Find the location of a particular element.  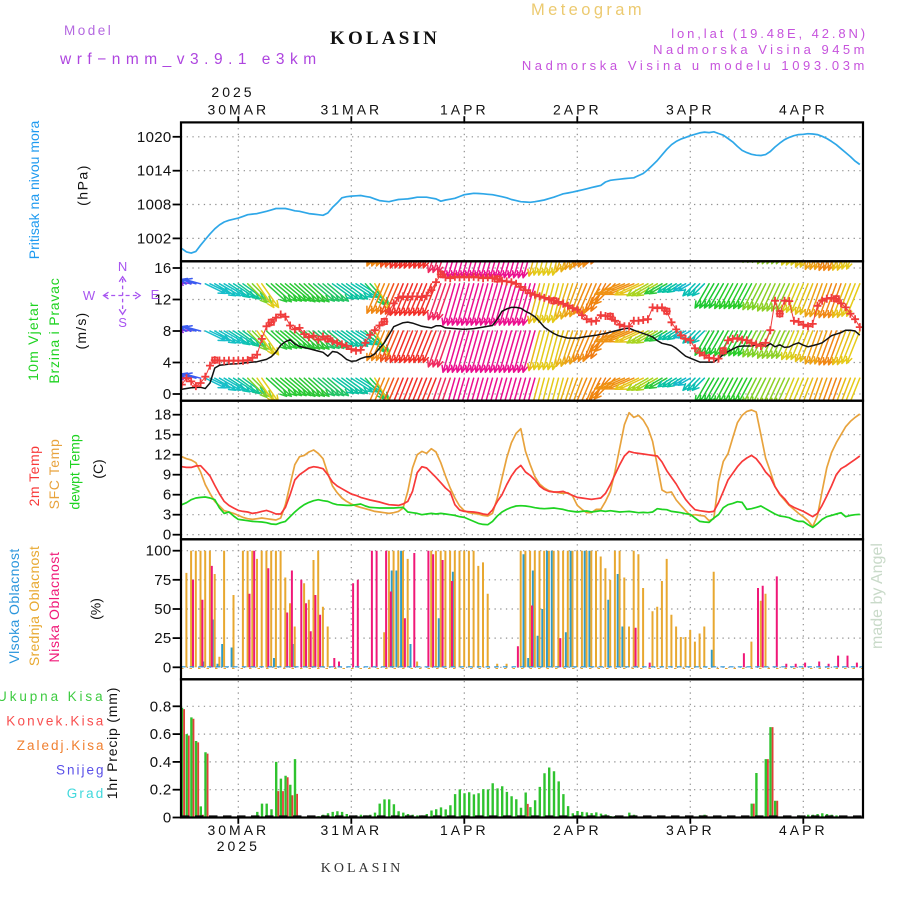

svg-text: (hPa) is located at coordinates (83, 185).